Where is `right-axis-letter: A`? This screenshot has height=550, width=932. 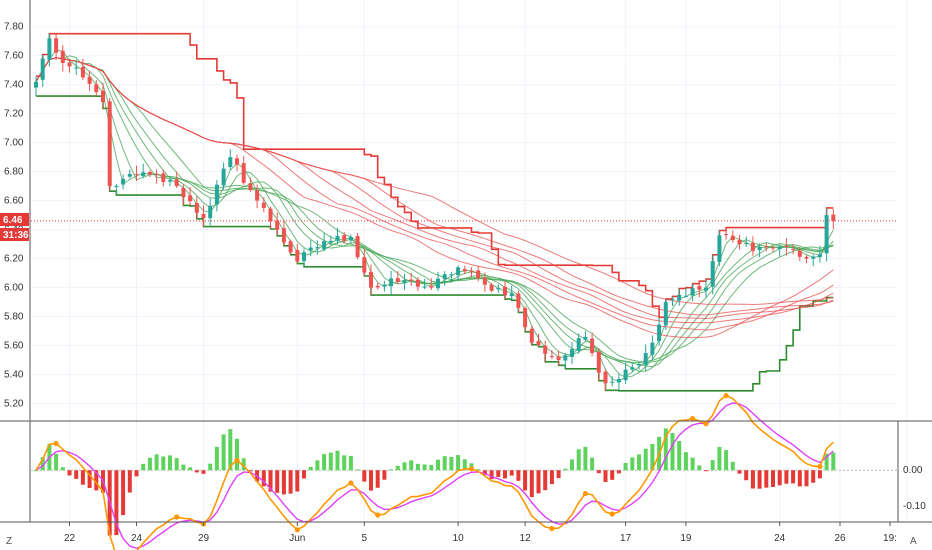 right-axis-letter: A is located at coordinates (913, 541).